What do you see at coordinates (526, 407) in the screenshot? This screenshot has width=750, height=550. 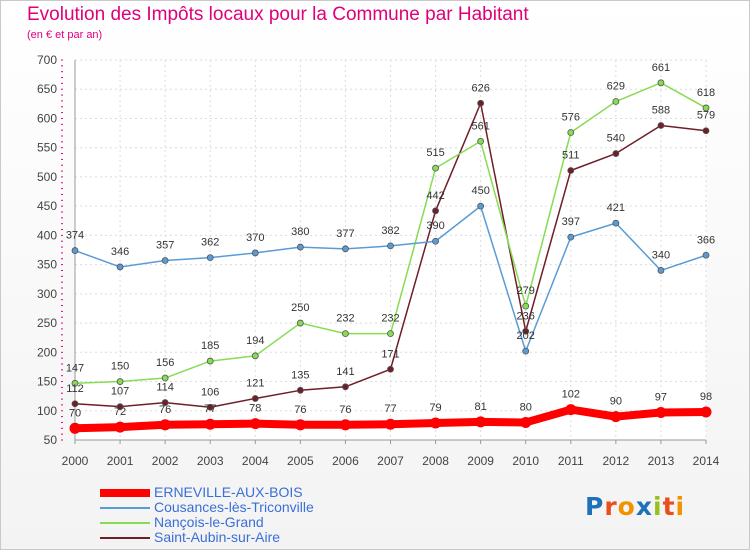 I see `data-label: 80` at bounding box center [526, 407].